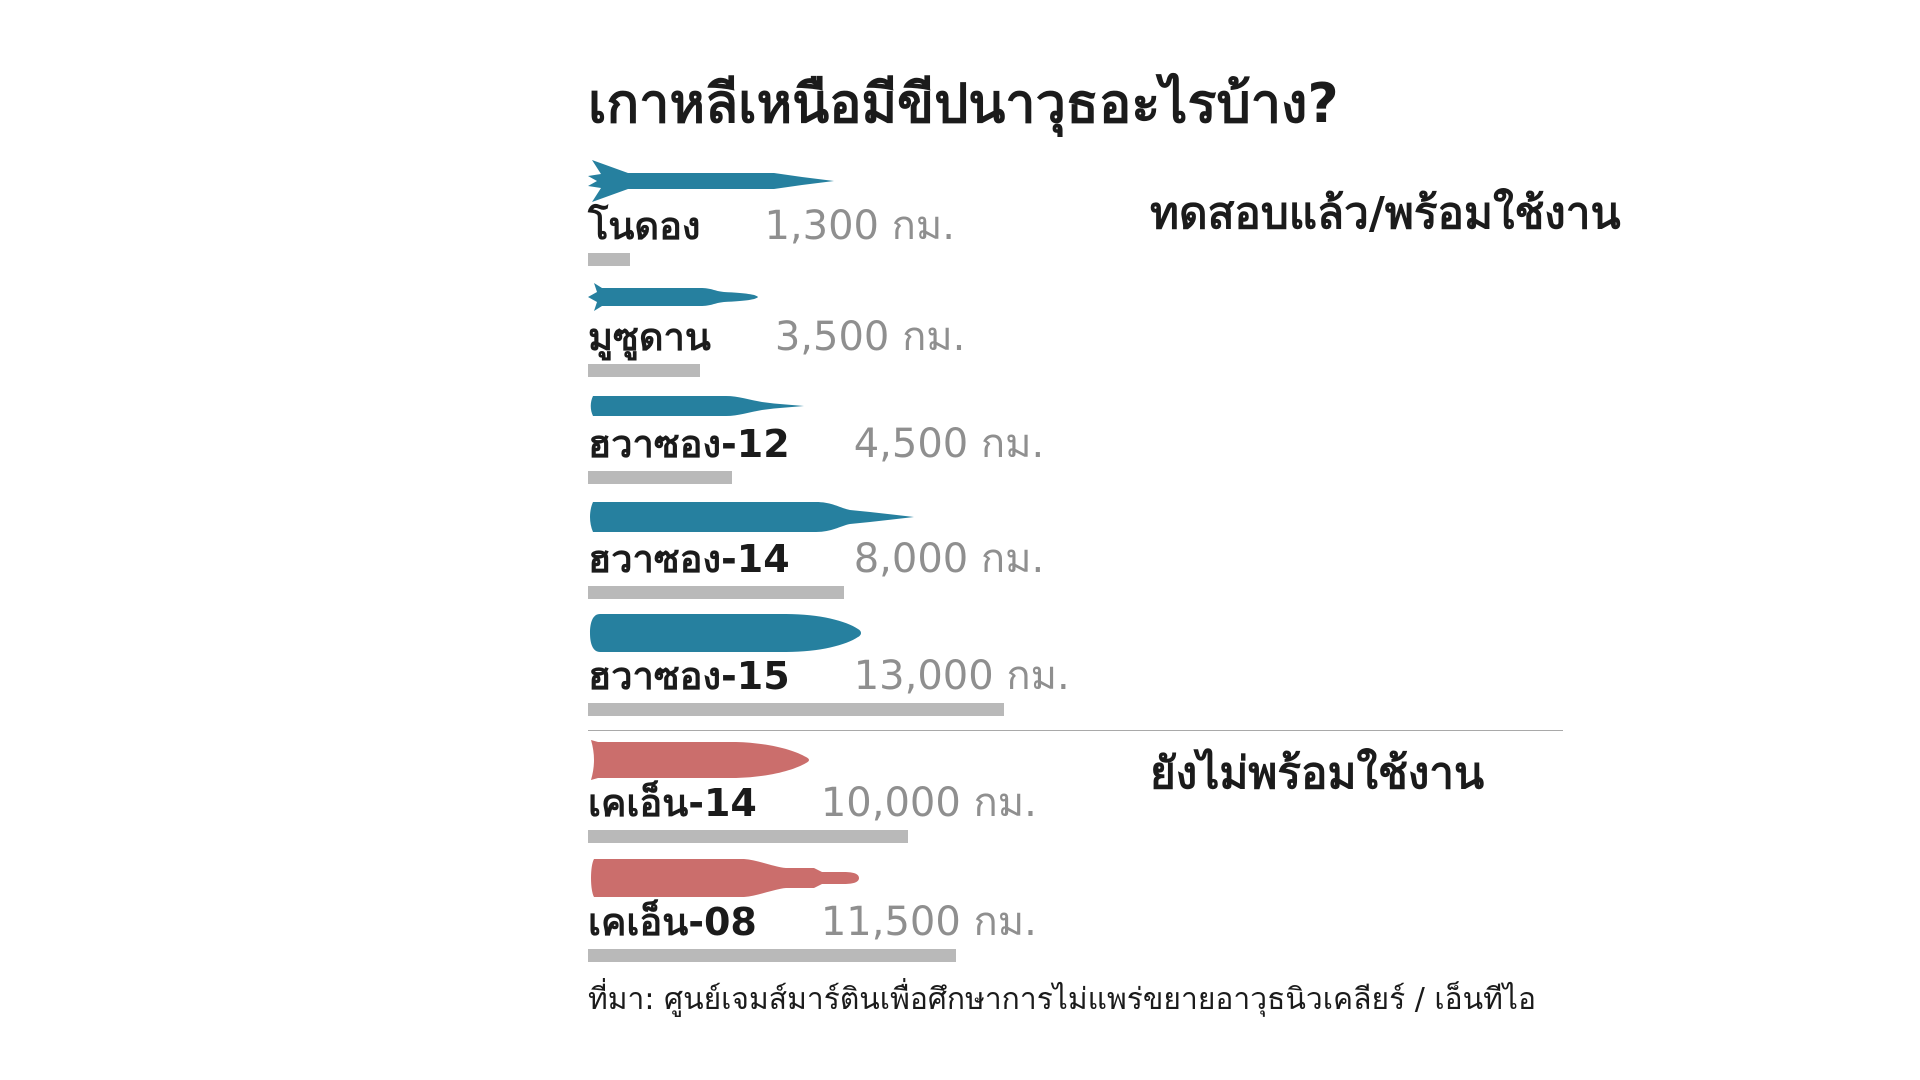 The width and height of the screenshot is (1920, 1080). I want to click on missile-range-value: 1,300 กม., so click(859, 225).